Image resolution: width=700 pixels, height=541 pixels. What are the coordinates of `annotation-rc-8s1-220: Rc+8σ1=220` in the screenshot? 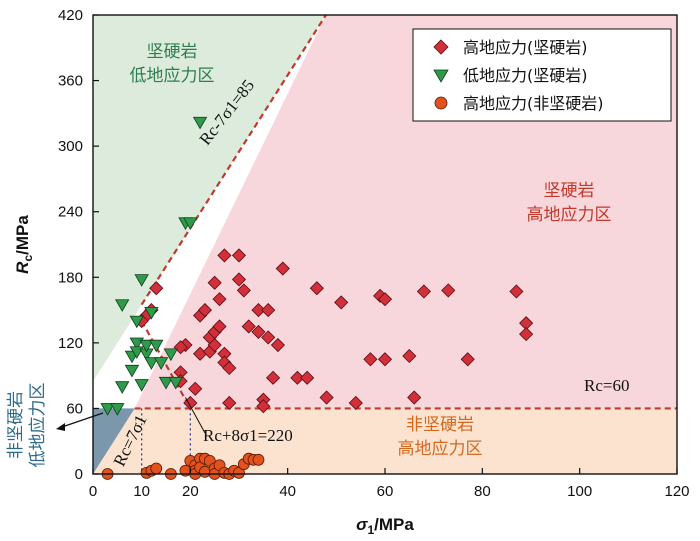 It's located at (248, 435).